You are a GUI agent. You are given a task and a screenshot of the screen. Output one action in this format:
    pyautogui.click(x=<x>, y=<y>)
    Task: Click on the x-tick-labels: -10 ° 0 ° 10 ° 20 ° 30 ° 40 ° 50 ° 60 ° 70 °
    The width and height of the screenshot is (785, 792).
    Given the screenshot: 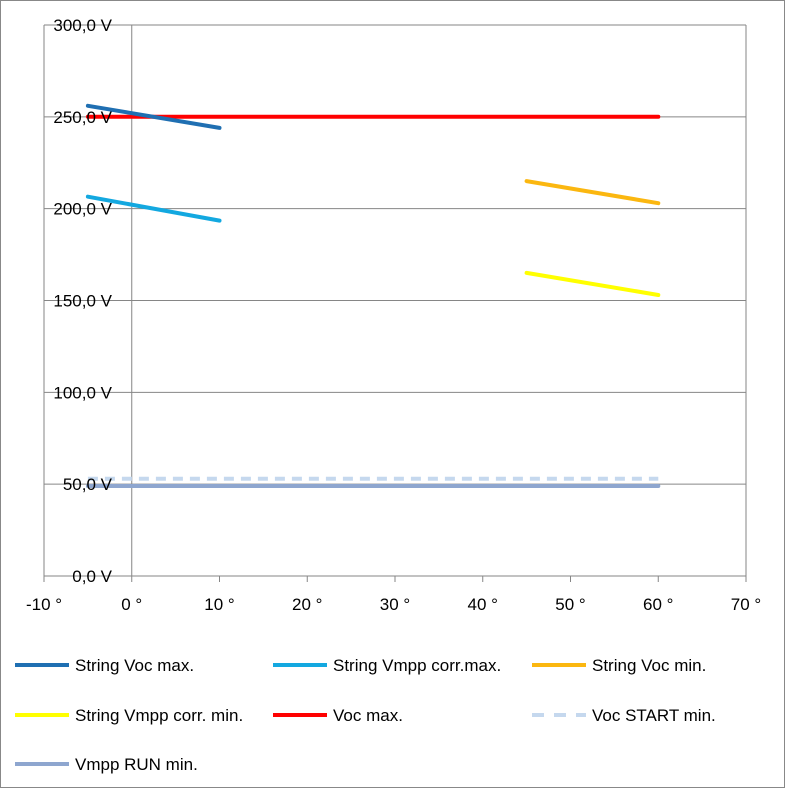 What is the action you would take?
    pyautogui.click(x=393, y=604)
    